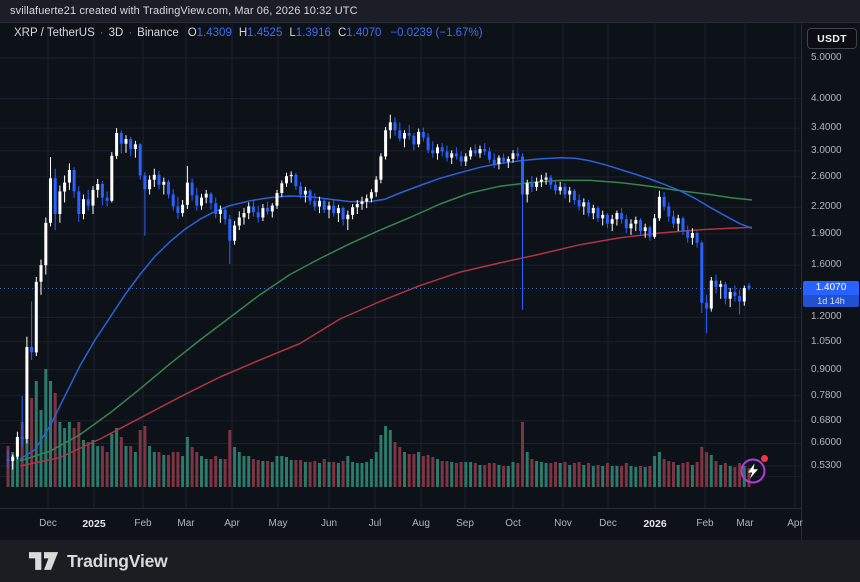 This screenshot has height=582, width=860. What do you see at coordinates (44, 561) in the screenshot?
I see `tradingview-logo-icon` at bounding box center [44, 561].